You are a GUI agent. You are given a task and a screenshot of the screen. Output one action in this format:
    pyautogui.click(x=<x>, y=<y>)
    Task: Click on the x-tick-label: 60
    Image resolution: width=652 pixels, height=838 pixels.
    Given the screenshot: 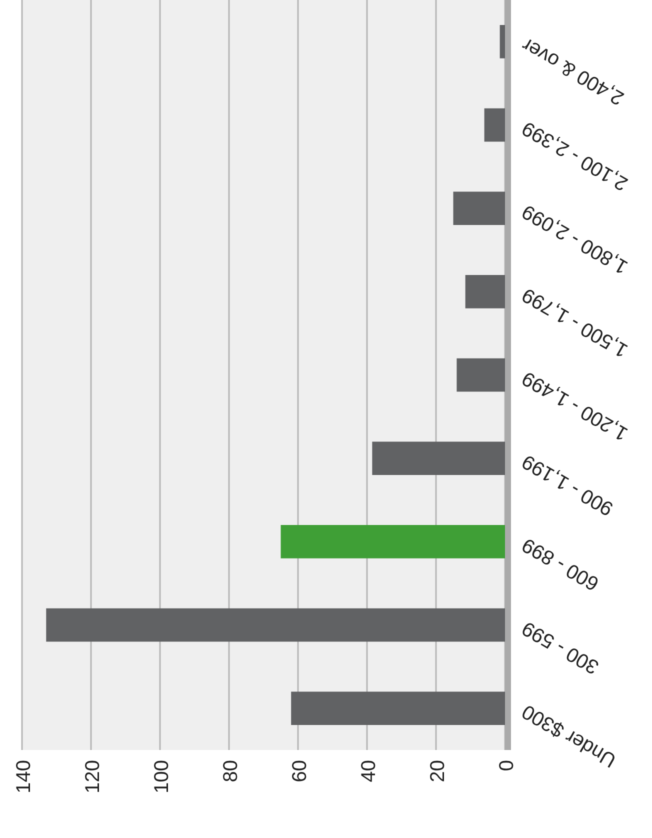 What is the action you would take?
    pyautogui.click(x=300, y=771)
    